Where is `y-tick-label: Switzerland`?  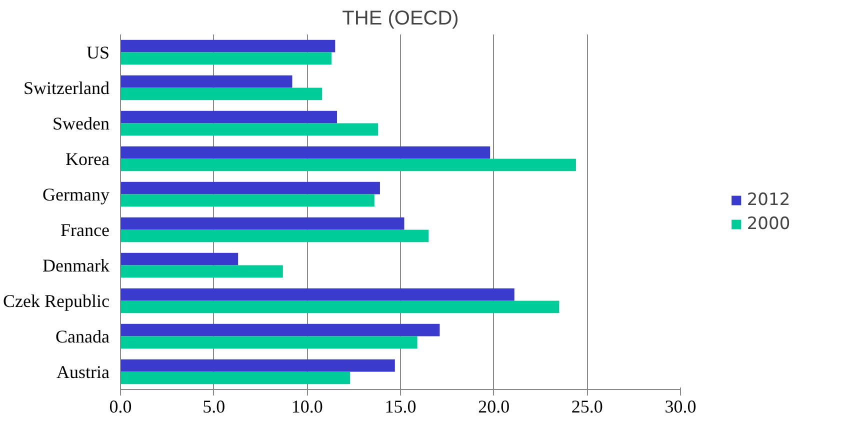 y-tick-label: Switzerland is located at coordinates (67, 88).